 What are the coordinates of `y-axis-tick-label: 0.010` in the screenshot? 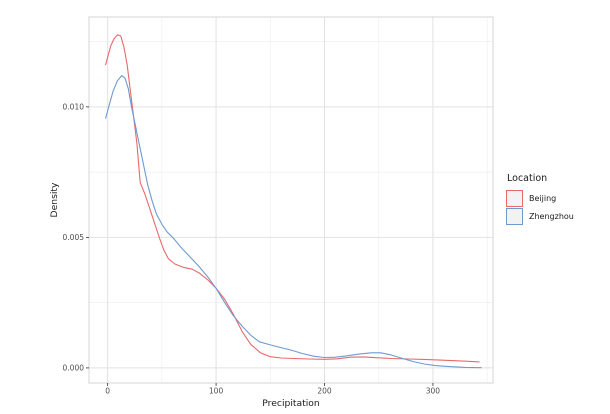 It's located at (74, 106).